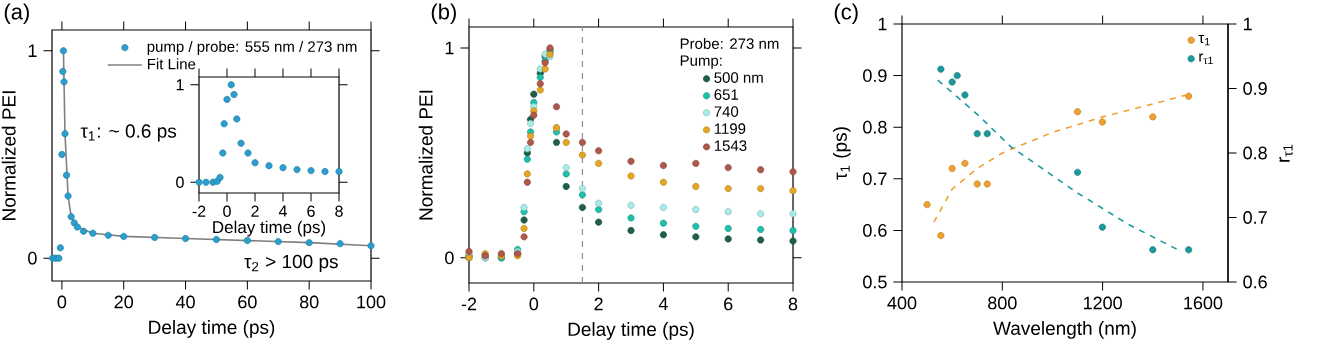  I want to click on y-tick-label: 0.5, so click(875, 282).